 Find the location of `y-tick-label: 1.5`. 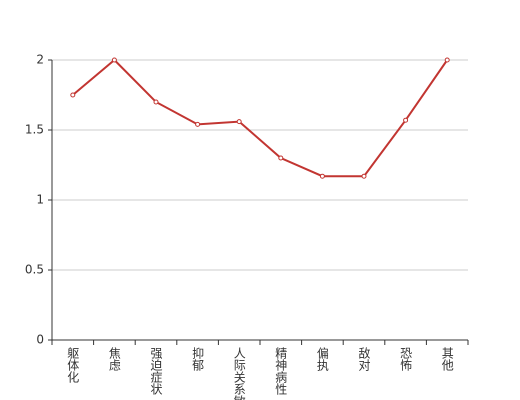

y-tick-label: 1.5 is located at coordinates (34, 130).